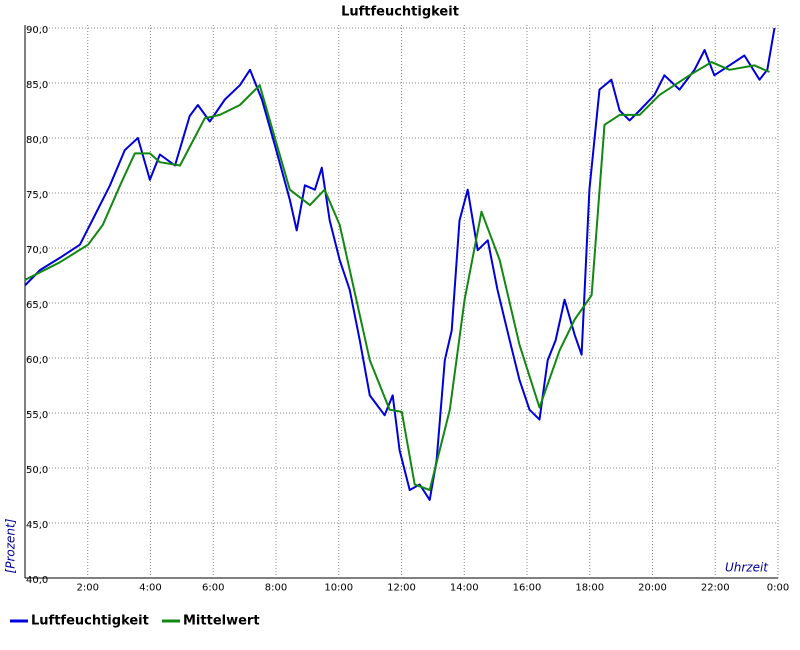 Image resolution: width=800 pixels, height=650 pixels. I want to click on y-tick-label: 80,0, so click(37, 140).